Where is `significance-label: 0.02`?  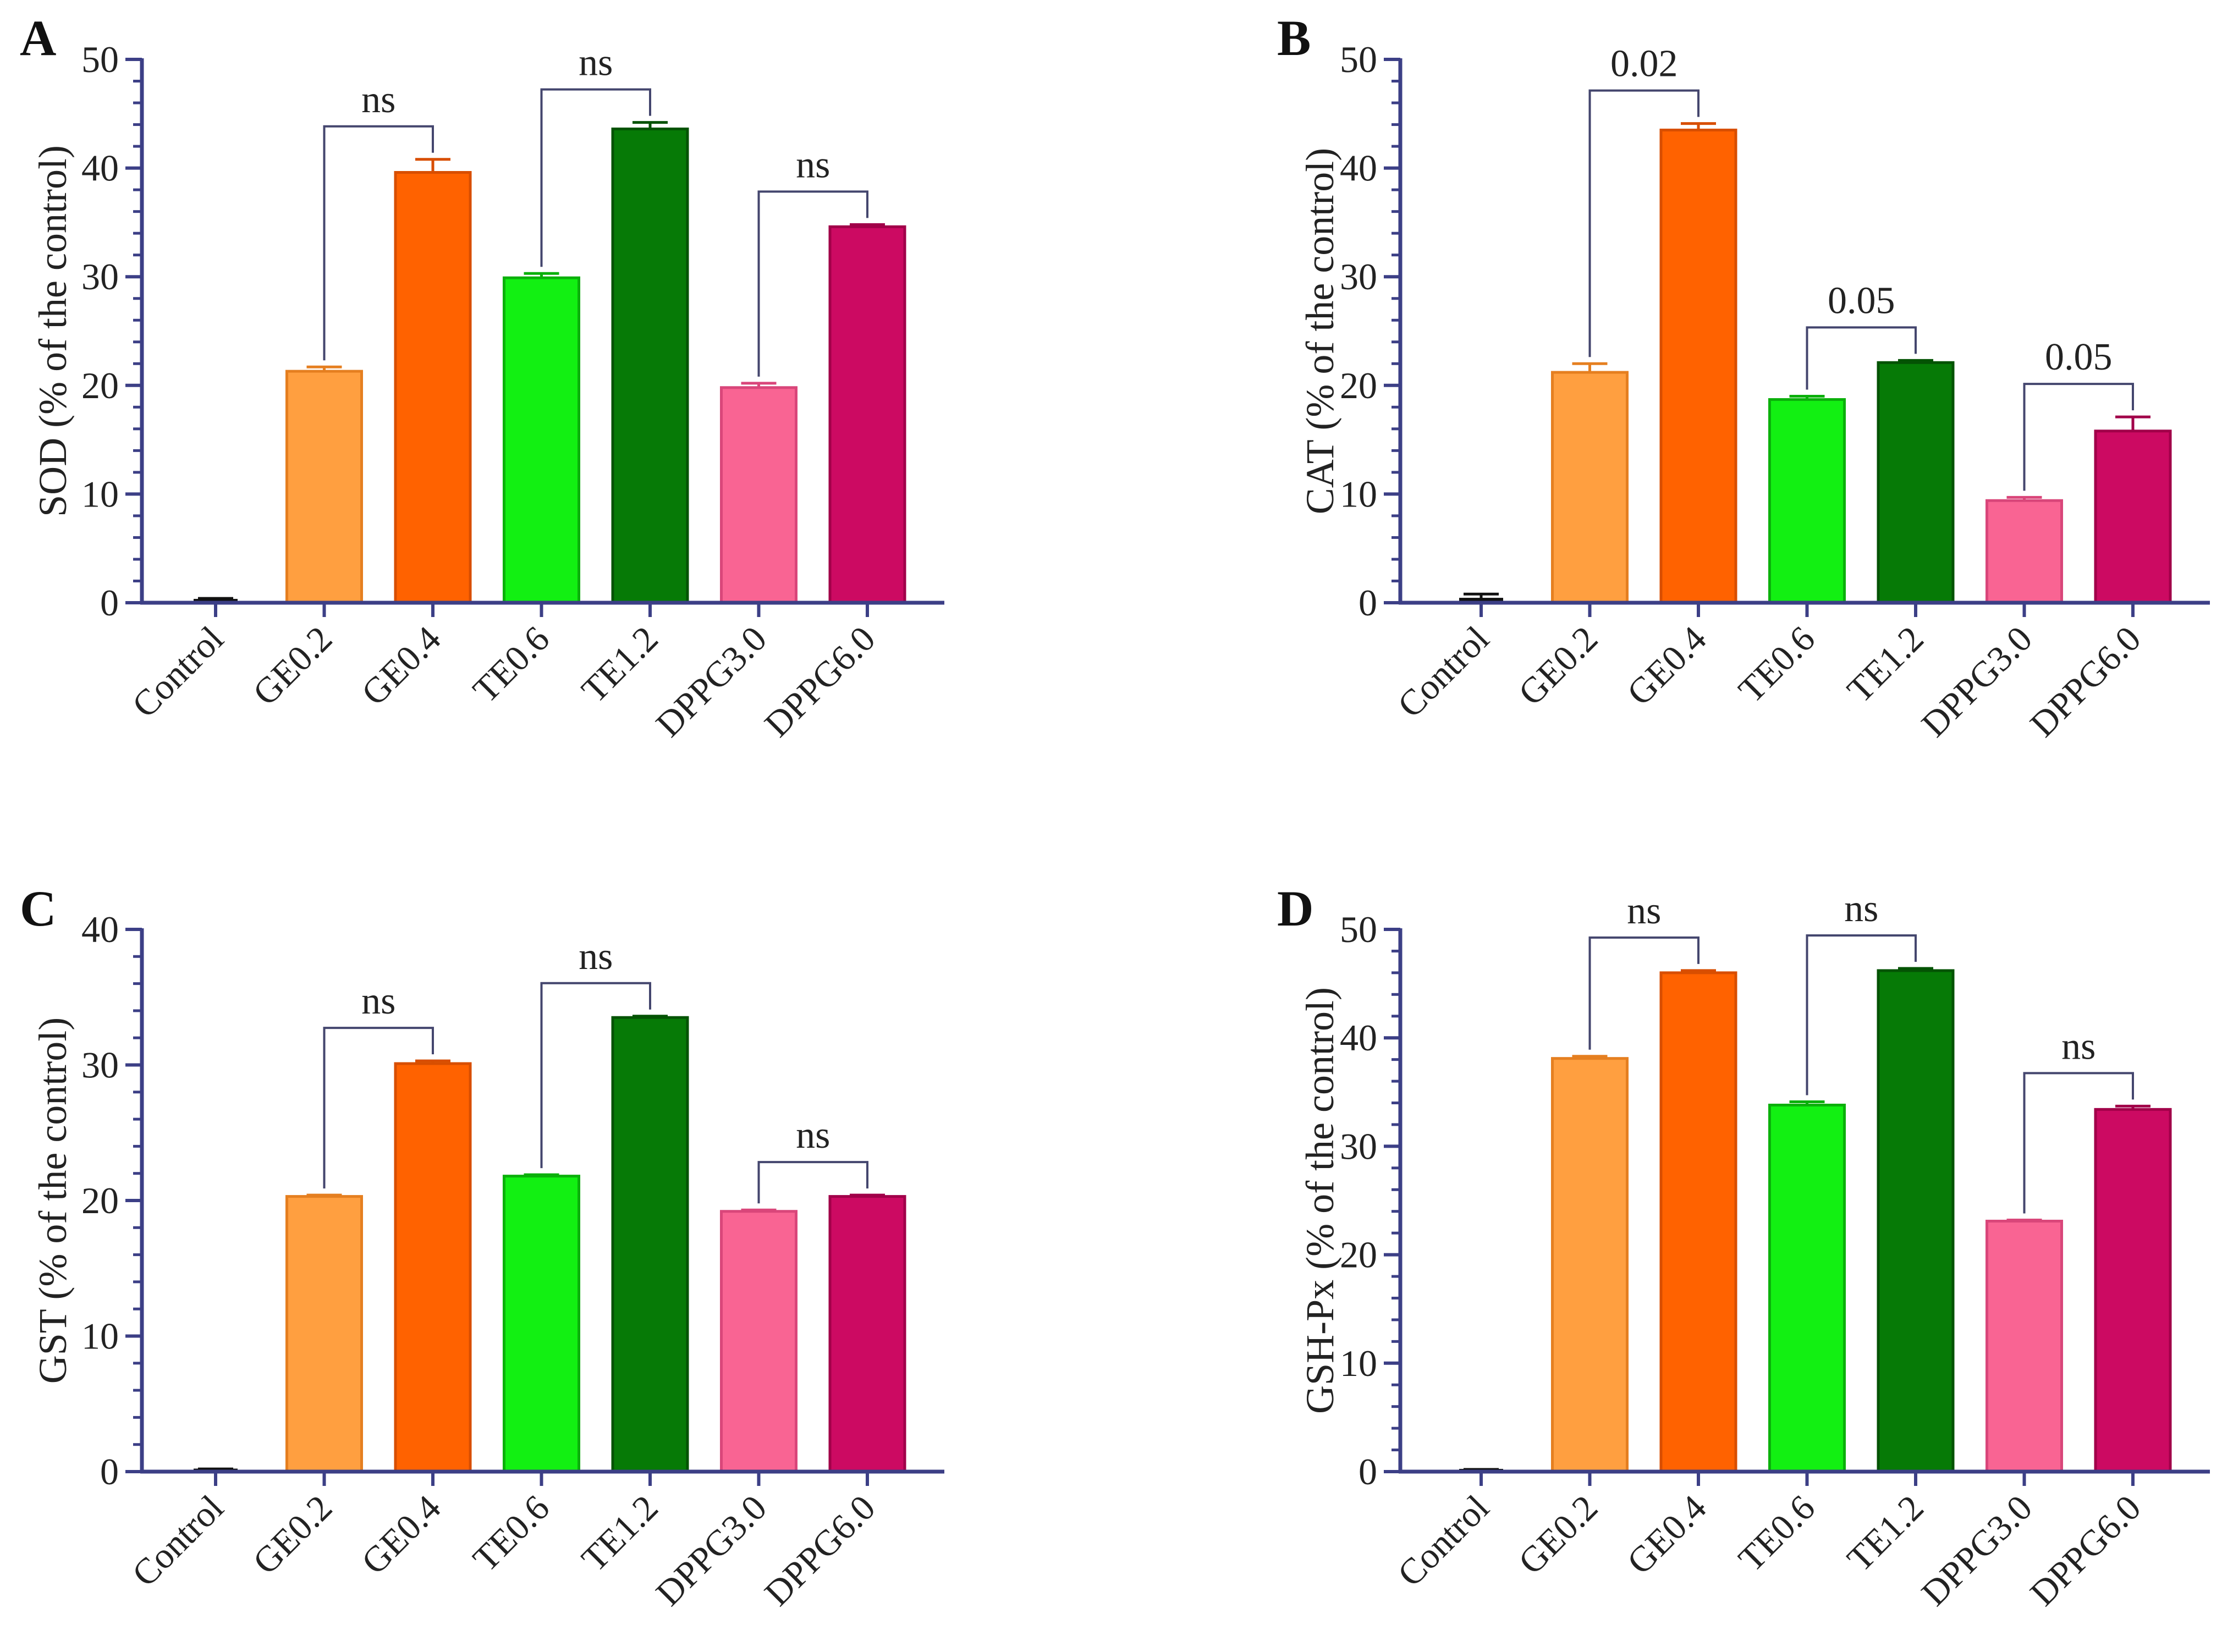
significance-label: 0.02 is located at coordinates (1644, 64).